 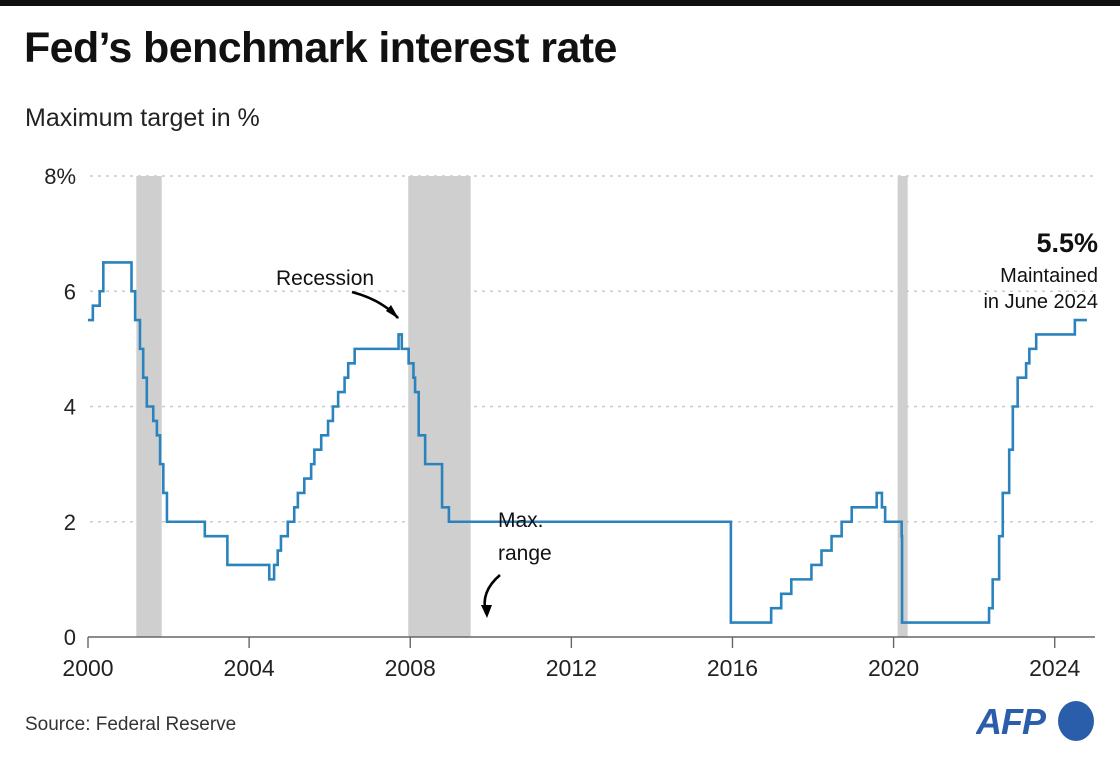 What do you see at coordinates (486, 611) in the screenshot?
I see `max-range-arrow-head` at bounding box center [486, 611].